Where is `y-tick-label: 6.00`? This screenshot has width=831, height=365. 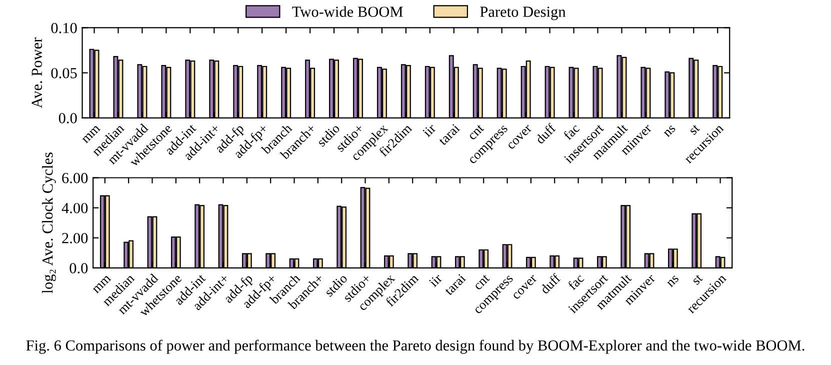
y-tick-label: 6.00 is located at coordinates (75, 178).